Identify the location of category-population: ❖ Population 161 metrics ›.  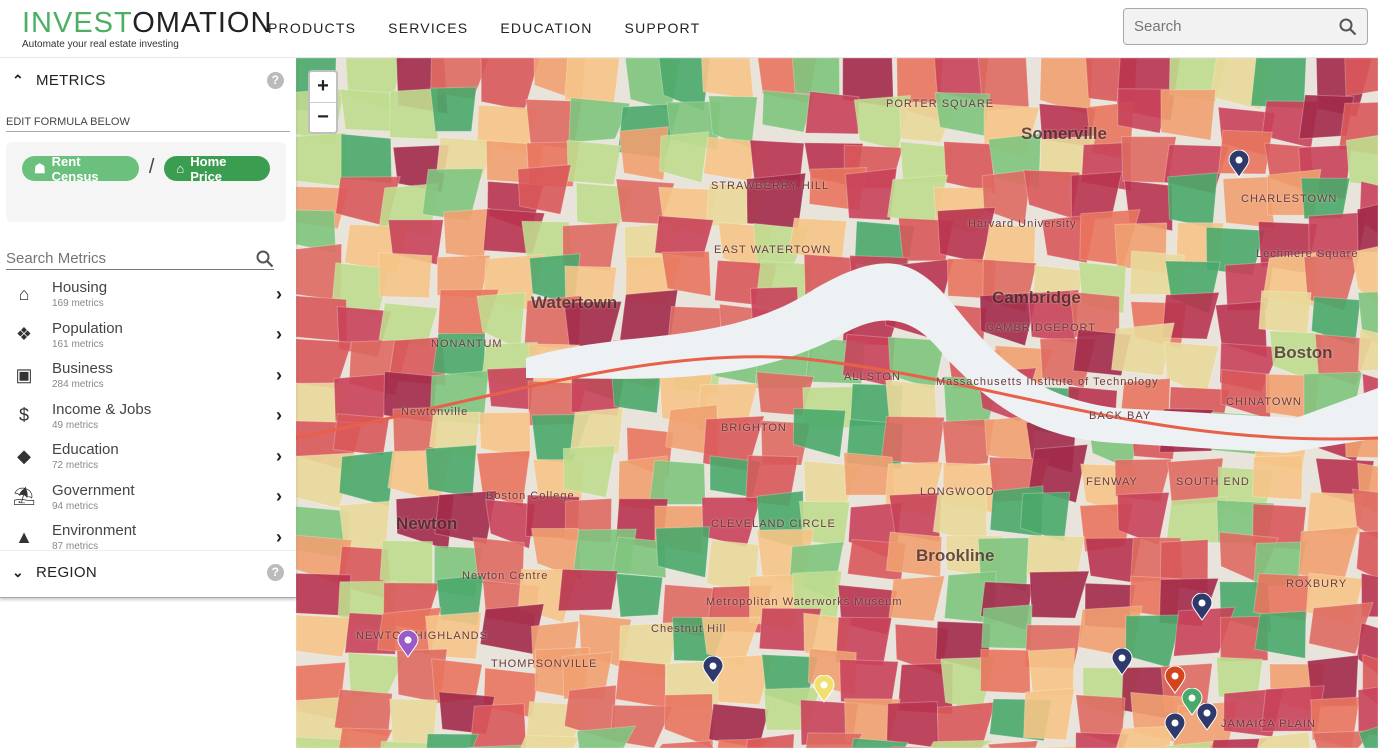
(148, 335).